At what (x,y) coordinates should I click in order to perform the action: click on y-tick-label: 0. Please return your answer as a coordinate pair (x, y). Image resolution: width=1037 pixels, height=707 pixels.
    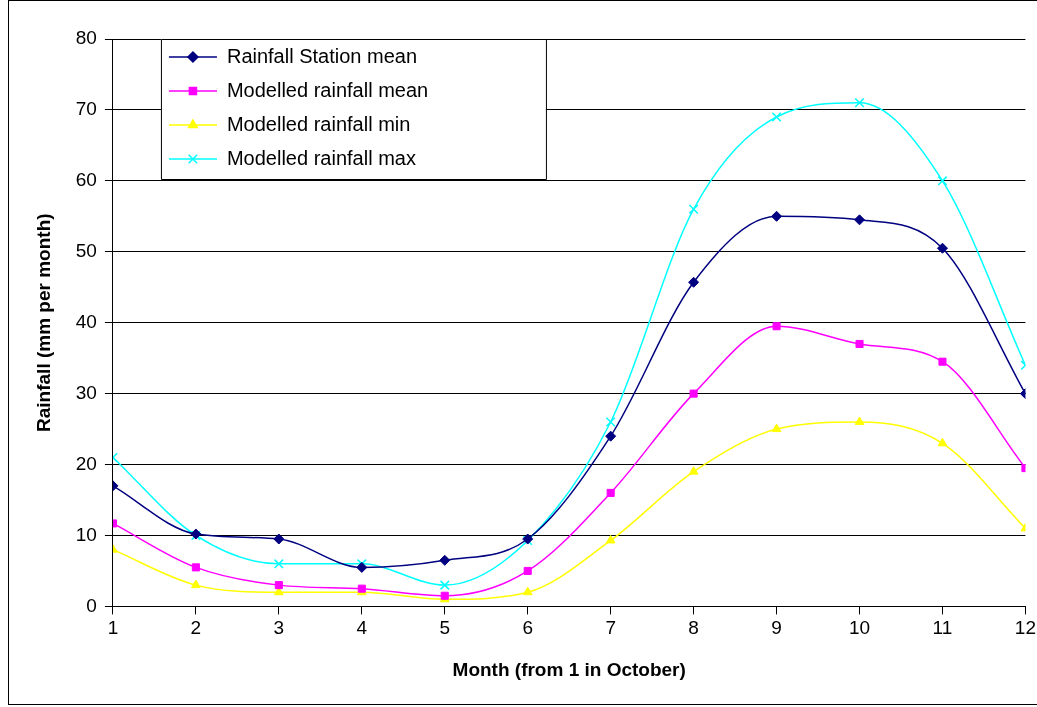
    Looking at the image, I should click on (91, 605).